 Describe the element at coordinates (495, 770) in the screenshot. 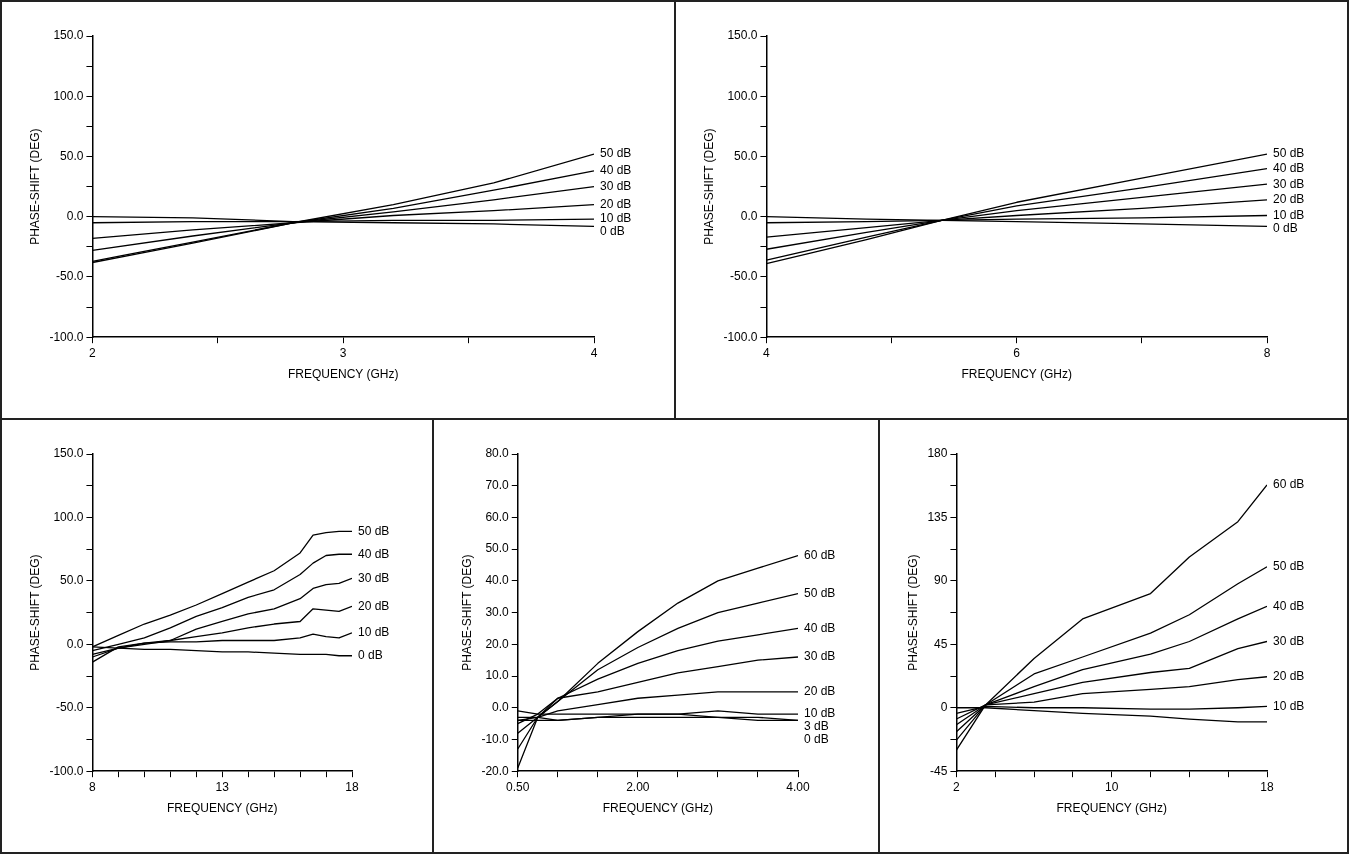

I see `y-tick-label: -20.0` at that location.